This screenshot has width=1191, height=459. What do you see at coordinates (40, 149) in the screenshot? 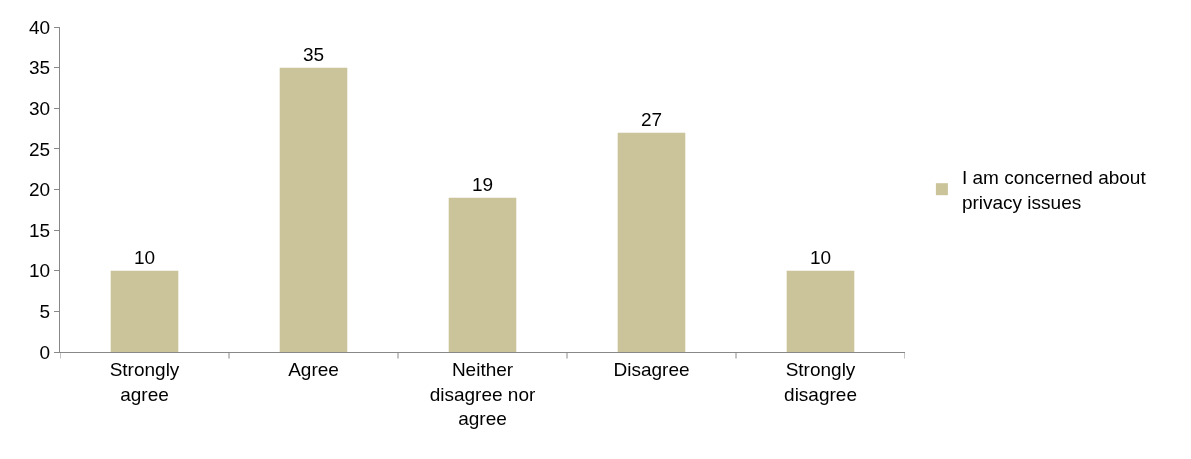
I see `y-tick-label: 25` at bounding box center [40, 149].